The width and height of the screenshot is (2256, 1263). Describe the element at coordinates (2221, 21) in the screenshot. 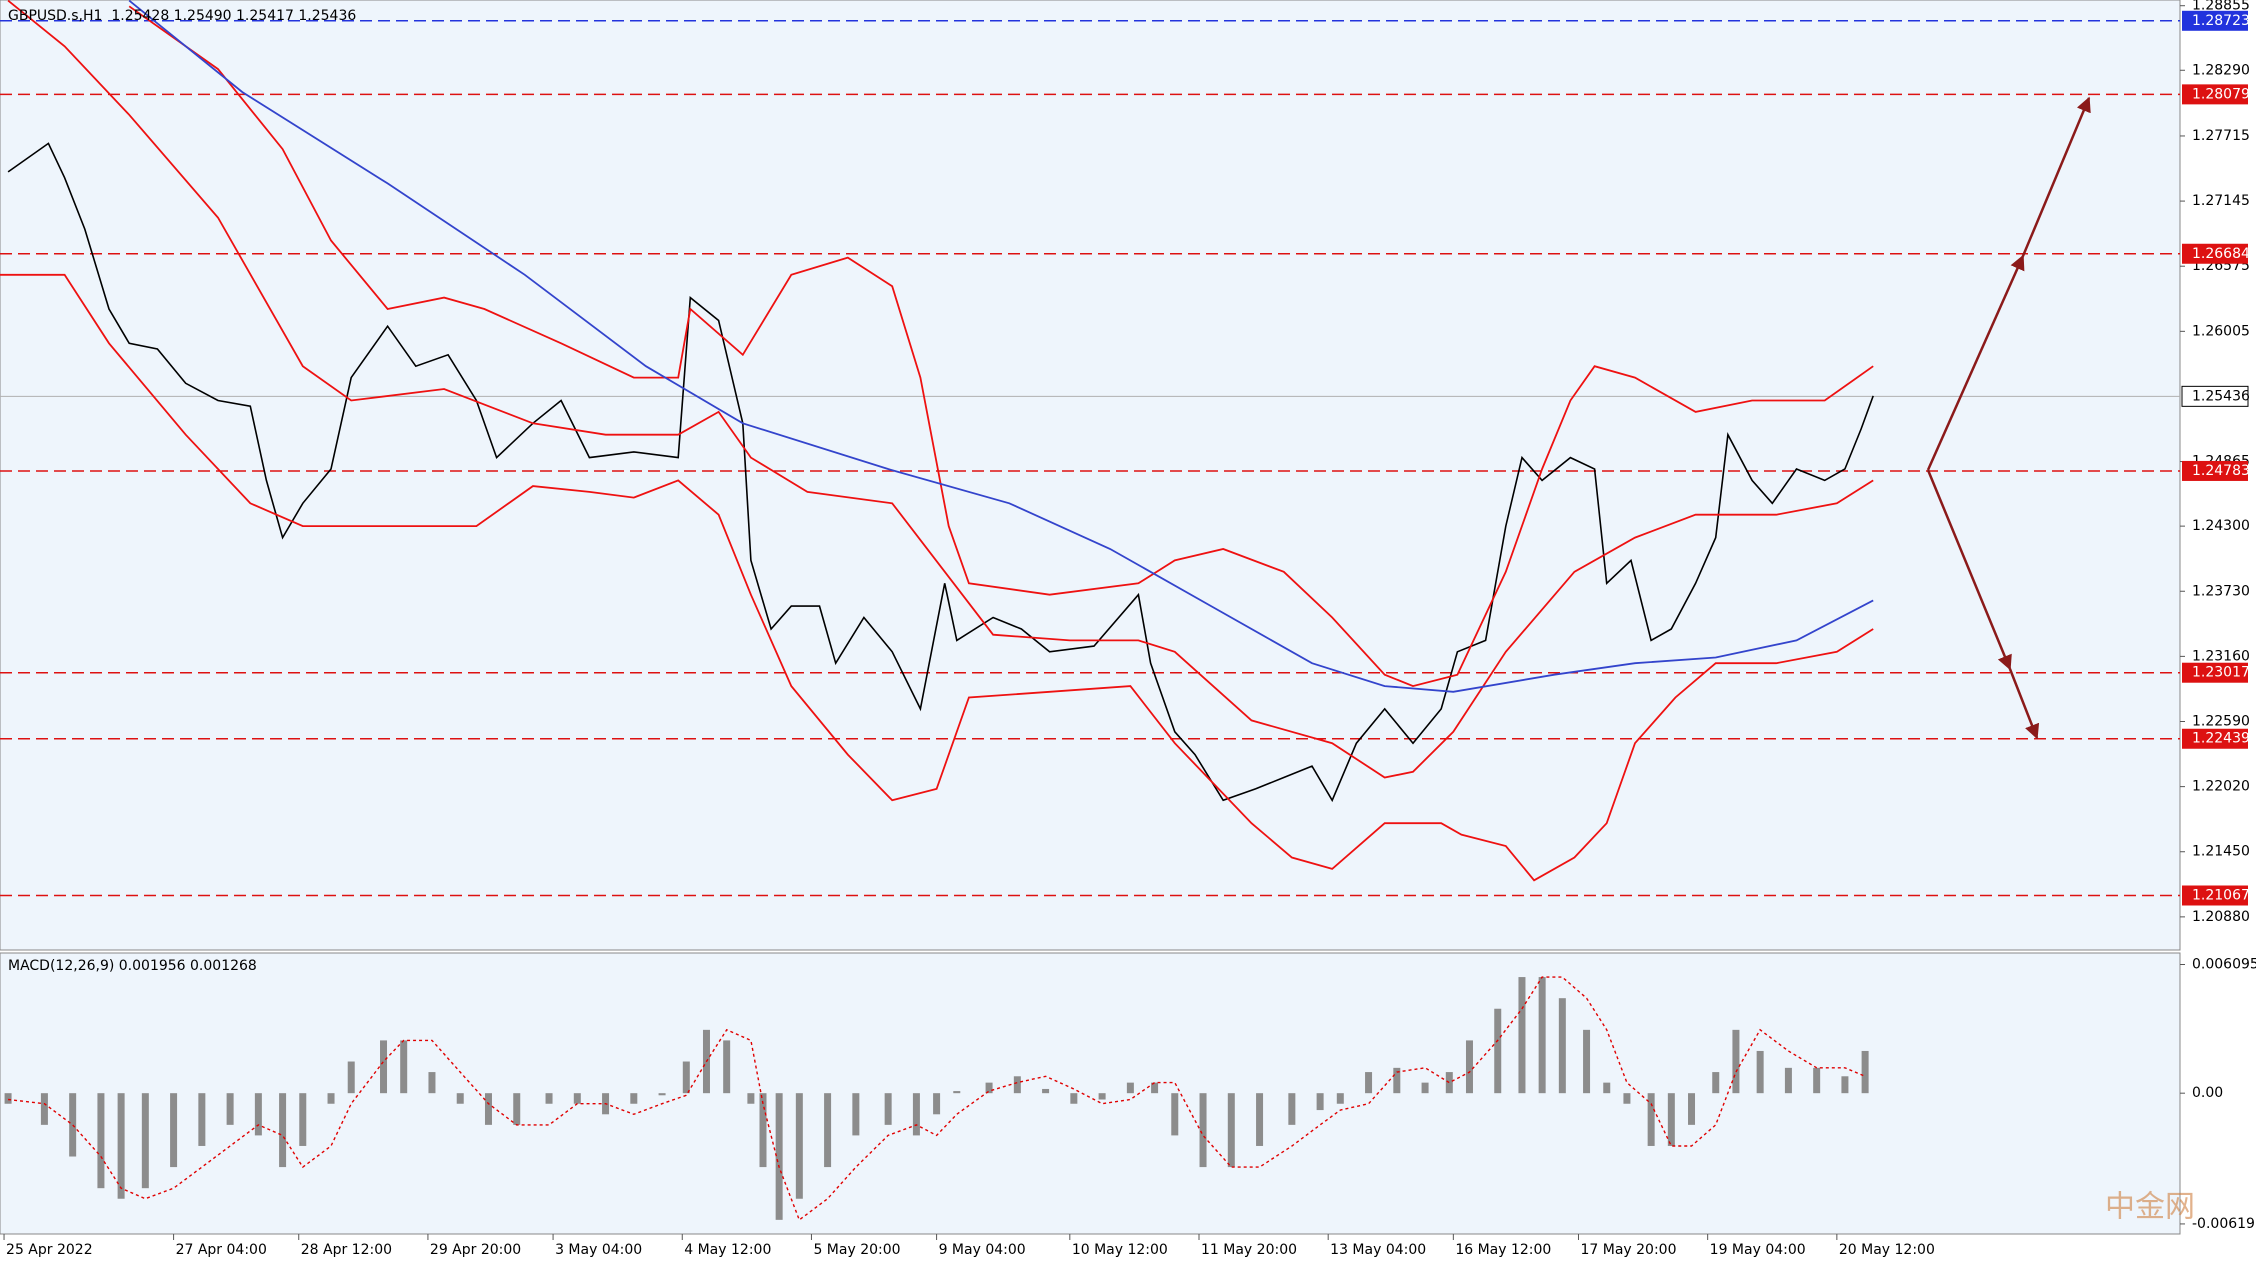

I see `level-label: 1.28723` at that location.